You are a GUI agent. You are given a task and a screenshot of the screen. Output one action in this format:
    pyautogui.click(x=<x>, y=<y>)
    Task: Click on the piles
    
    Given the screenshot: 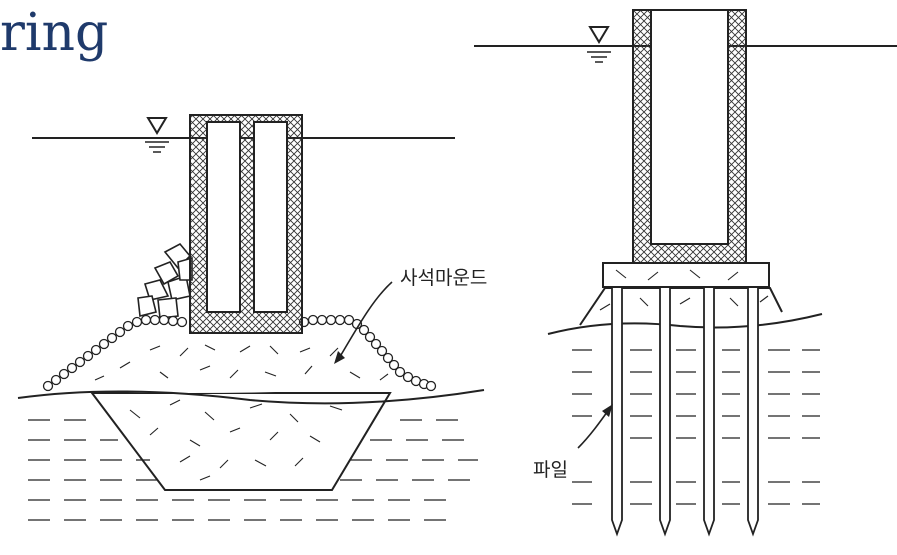 What is the action you would take?
    pyautogui.click(x=685, y=412)
    